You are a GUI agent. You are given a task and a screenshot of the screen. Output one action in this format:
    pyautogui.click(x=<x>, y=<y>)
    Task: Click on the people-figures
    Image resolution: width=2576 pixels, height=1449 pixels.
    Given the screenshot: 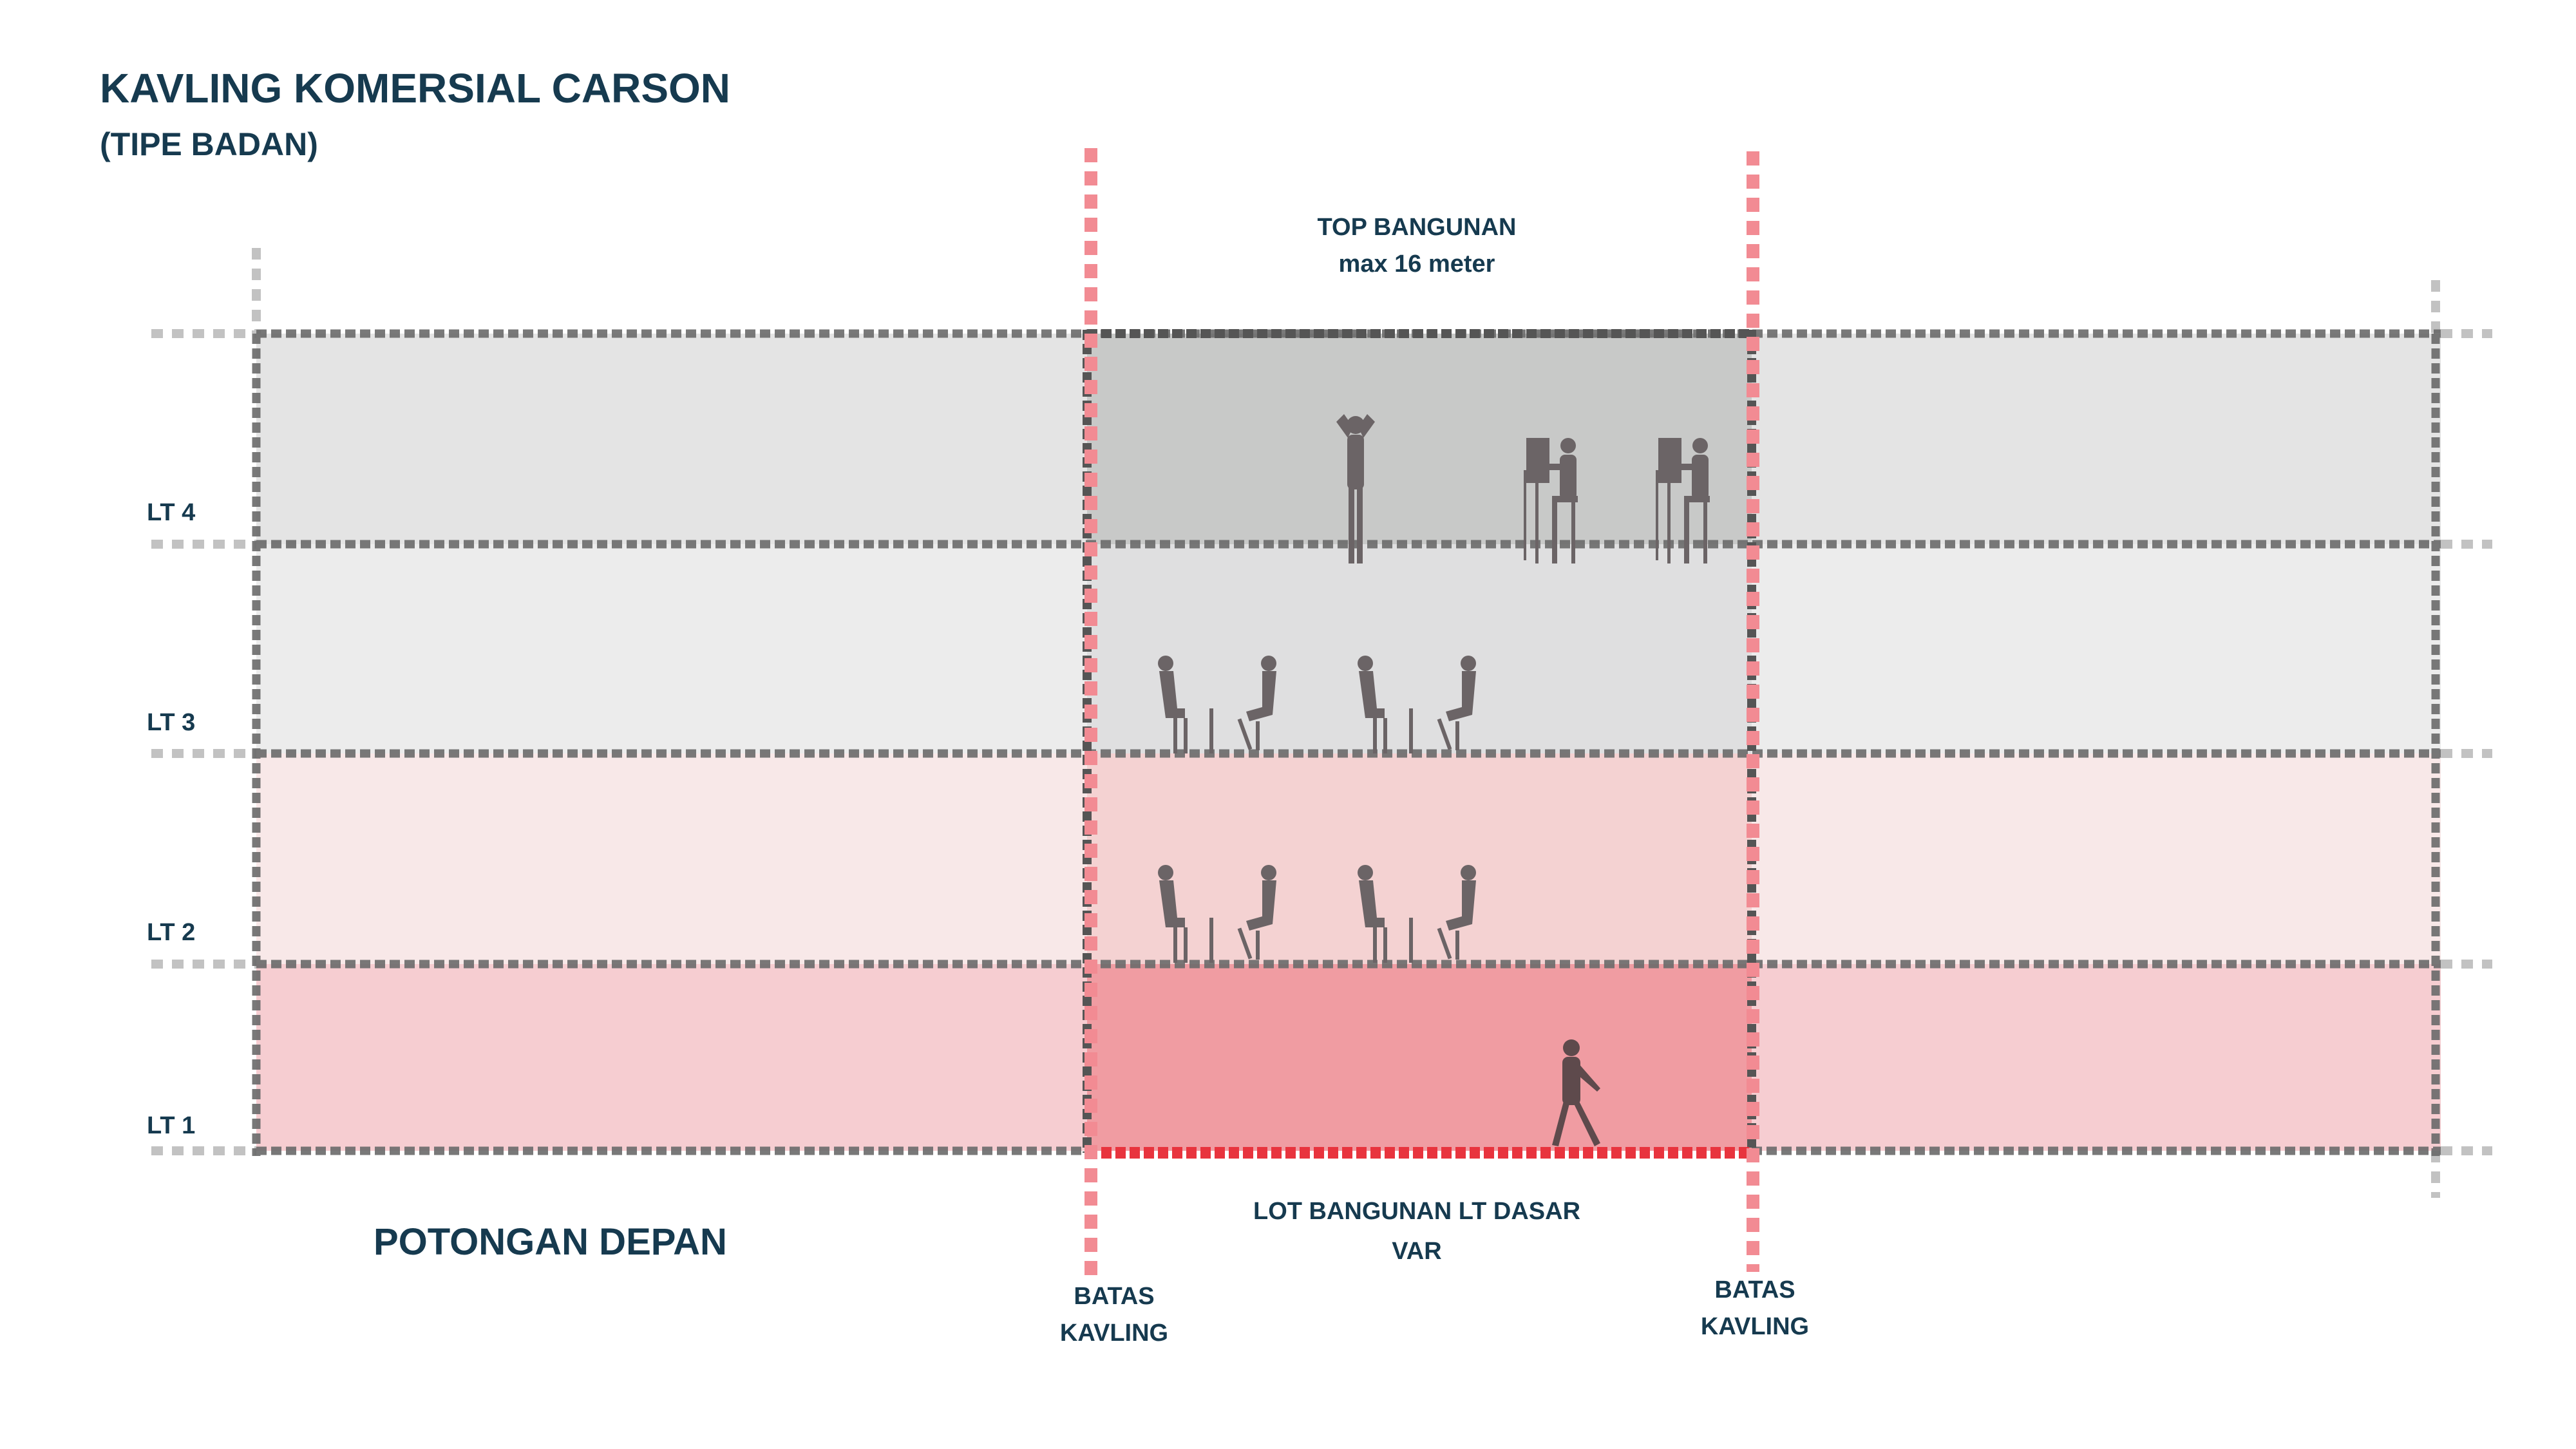 What is the action you would take?
    pyautogui.click(x=1434, y=780)
    